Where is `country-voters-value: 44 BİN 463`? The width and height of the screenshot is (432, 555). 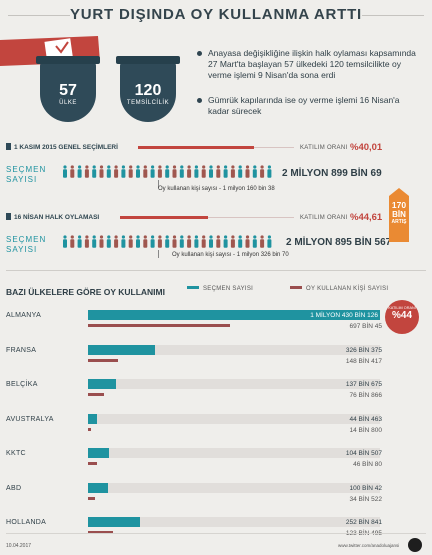 country-voters-value: 44 BİN 463 is located at coordinates (365, 419).